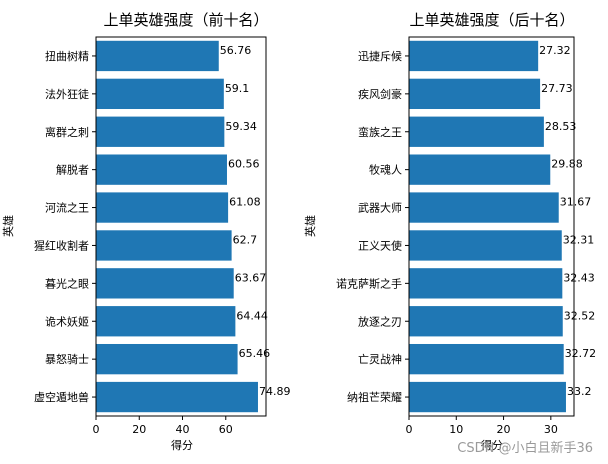  I want to click on chart-left-ytick-label: 解脱者, so click(72, 170).